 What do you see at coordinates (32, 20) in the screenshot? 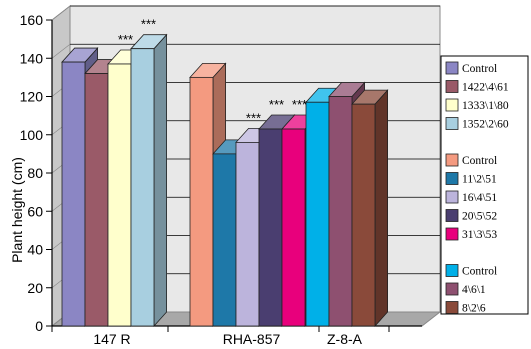
I see `y-tick-label: 160` at bounding box center [32, 20].